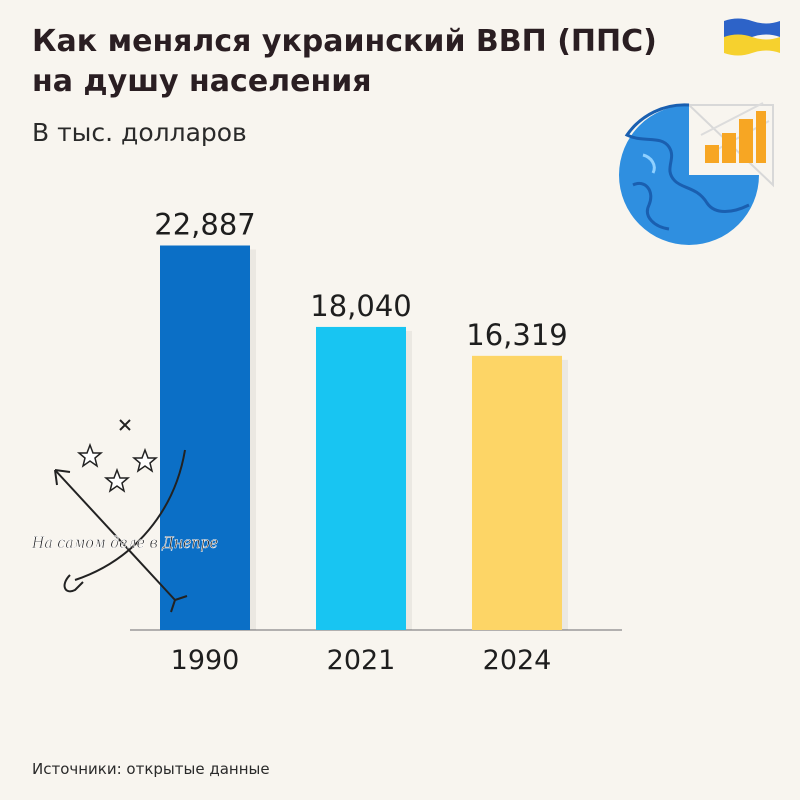 Image resolution: width=800 pixels, height=800 pixels. What do you see at coordinates (204, 224) in the screenshot?
I see `value-label-1990: 22,887` at bounding box center [204, 224].